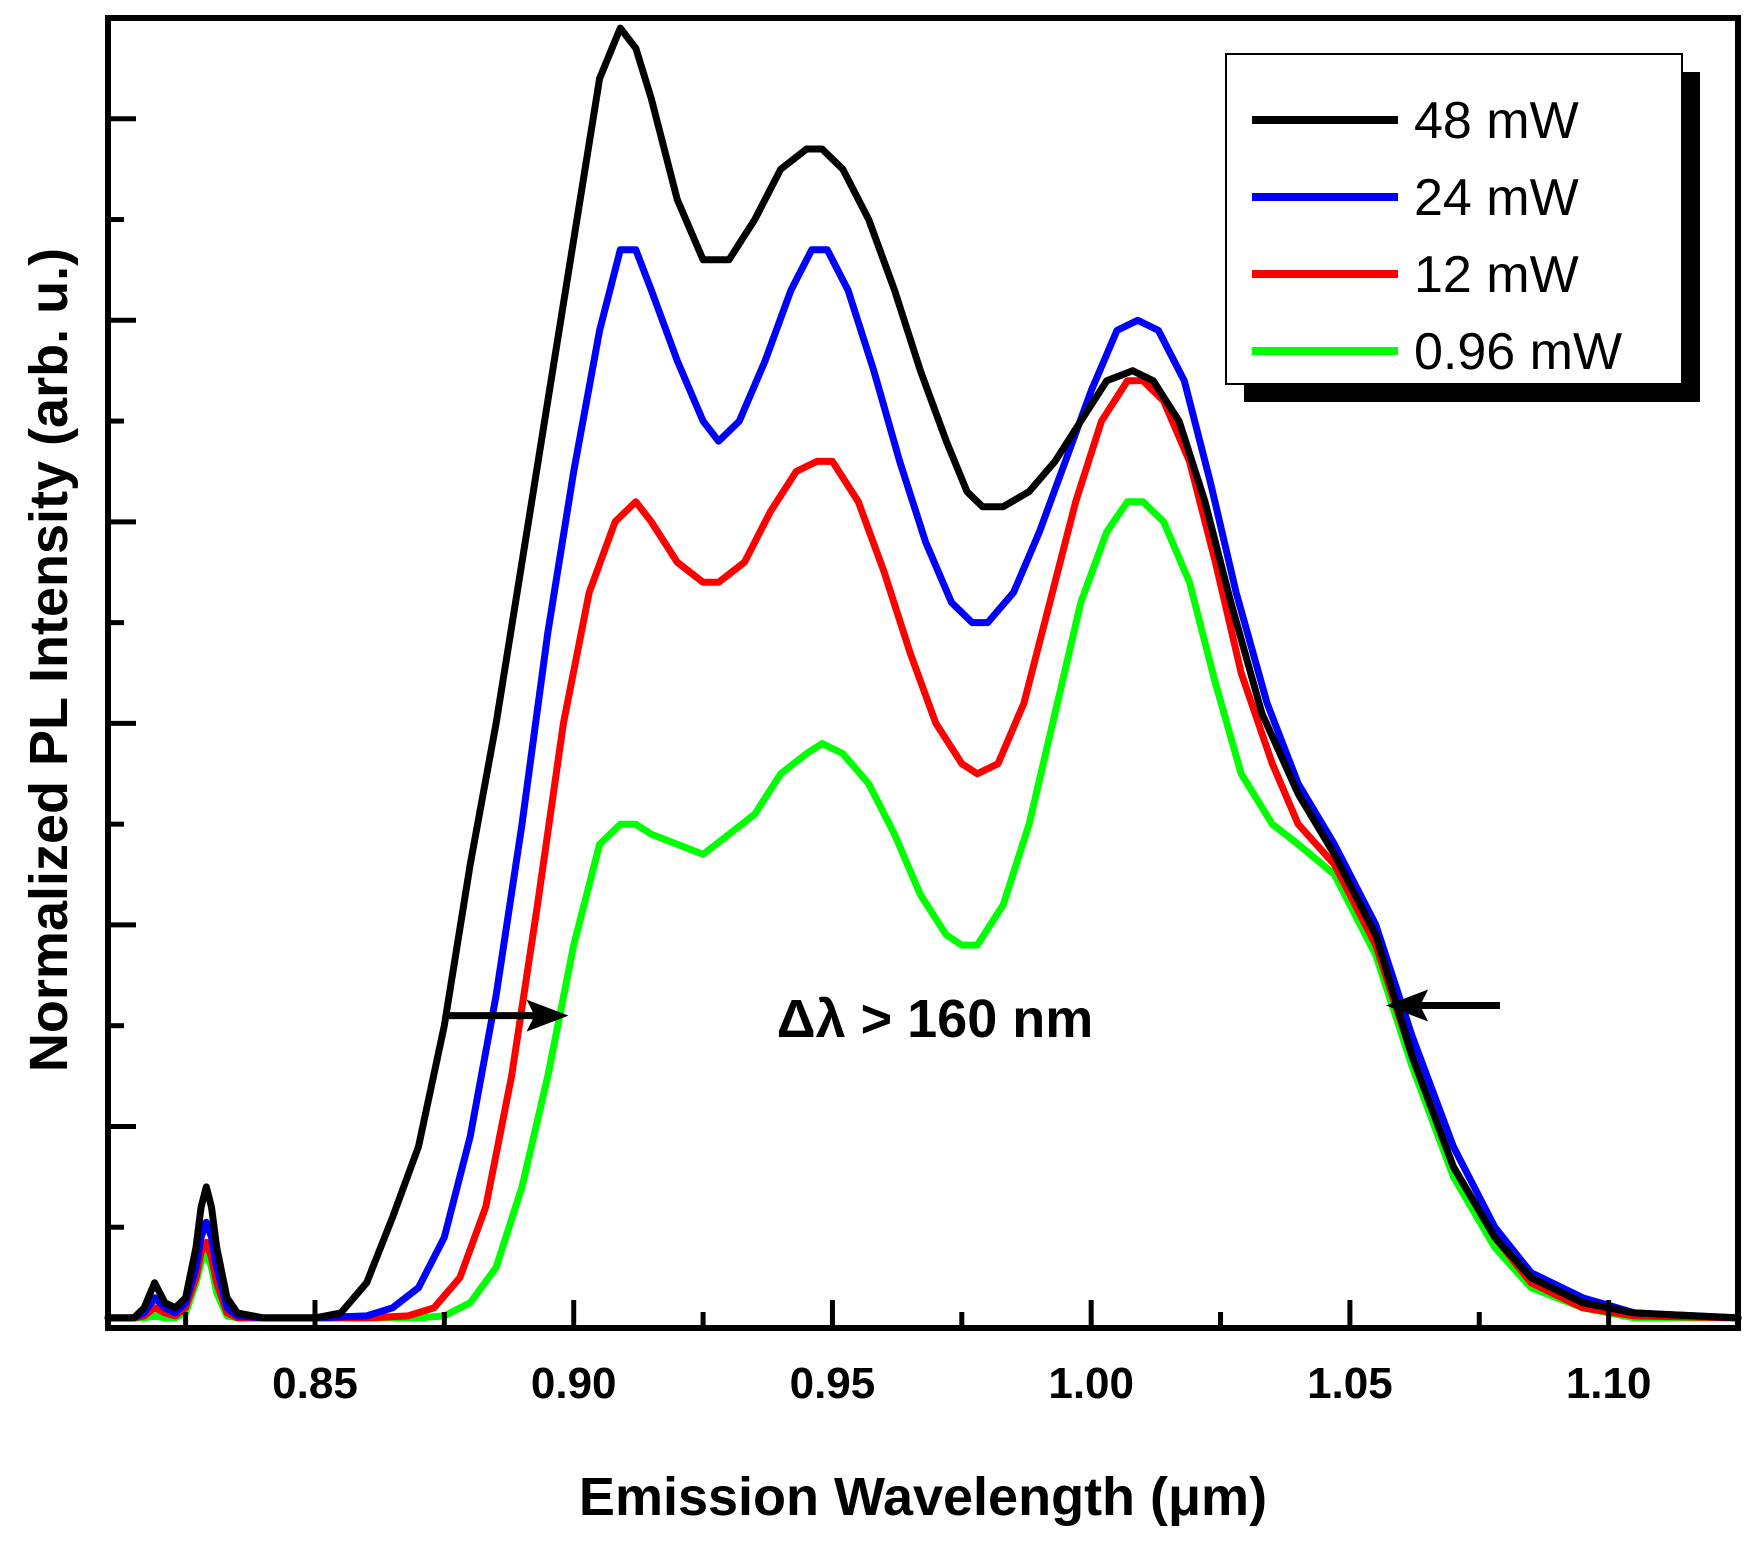 This screenshot has height=1546, width=1755. What do you see at coordinates (1496, 275) in the screenshot?
I see `legend-label: 12 mW` at bounding box center [1496, 275].